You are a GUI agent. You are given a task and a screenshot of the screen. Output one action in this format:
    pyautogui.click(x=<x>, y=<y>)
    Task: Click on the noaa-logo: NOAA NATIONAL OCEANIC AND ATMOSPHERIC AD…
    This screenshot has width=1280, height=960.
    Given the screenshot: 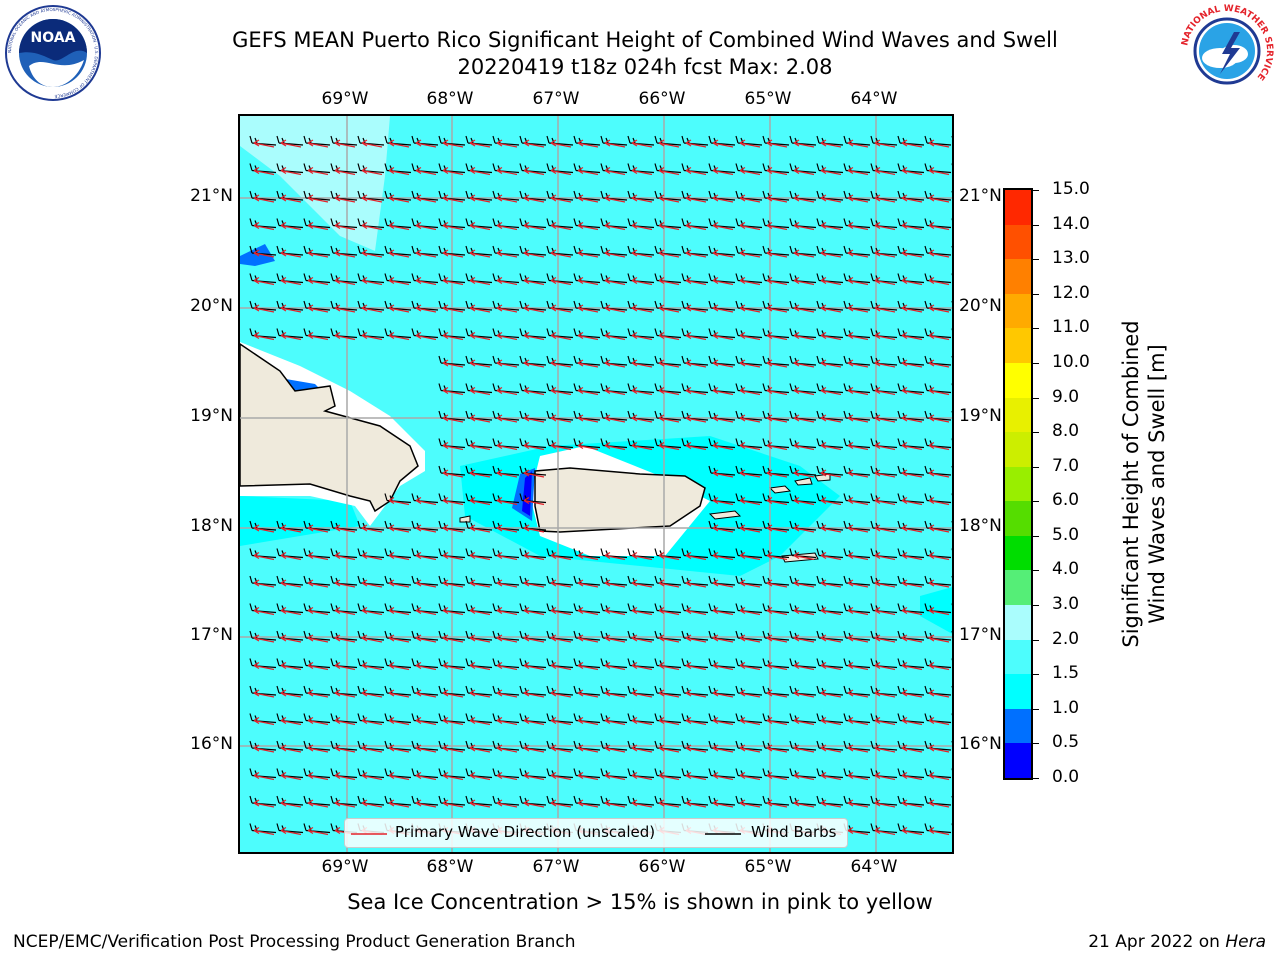 What is the action you would take?
    pyautogui.click(x=53, y=53)
    